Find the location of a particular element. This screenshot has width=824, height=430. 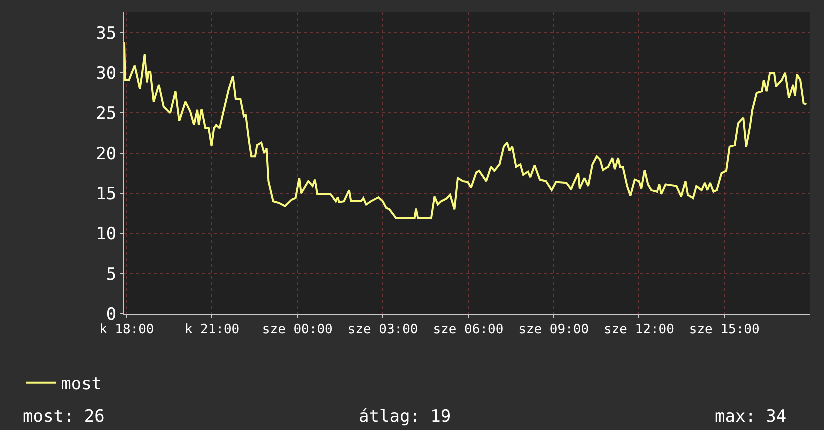

y-tick-label: 30 is located at coordinates (106, 74).